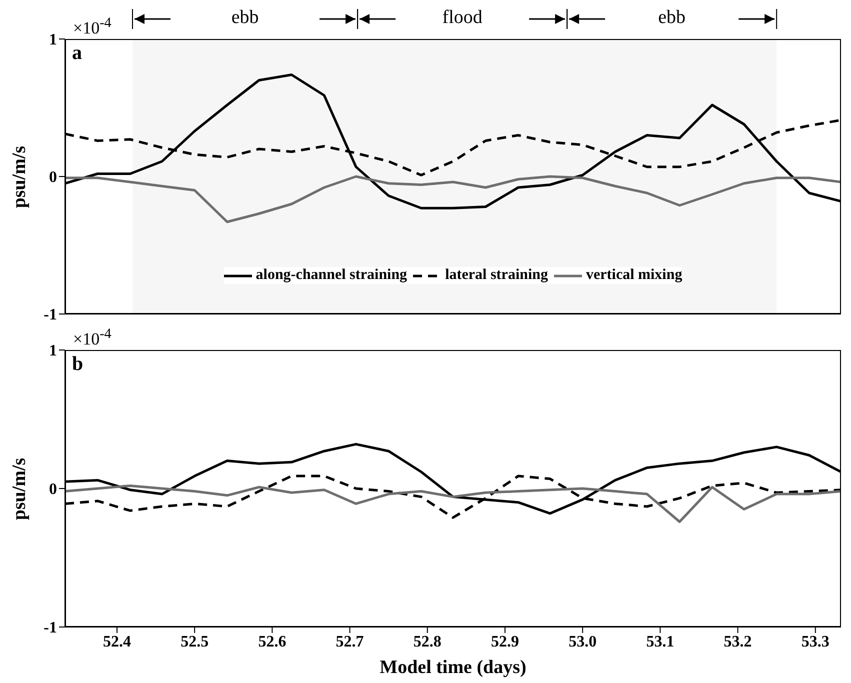 This screenshot has height=683, width=851. What do you see at coordinates (504, 641) in the screenshot?
I see `x-tick-label: 52.9` at bounding box center [504, 641].